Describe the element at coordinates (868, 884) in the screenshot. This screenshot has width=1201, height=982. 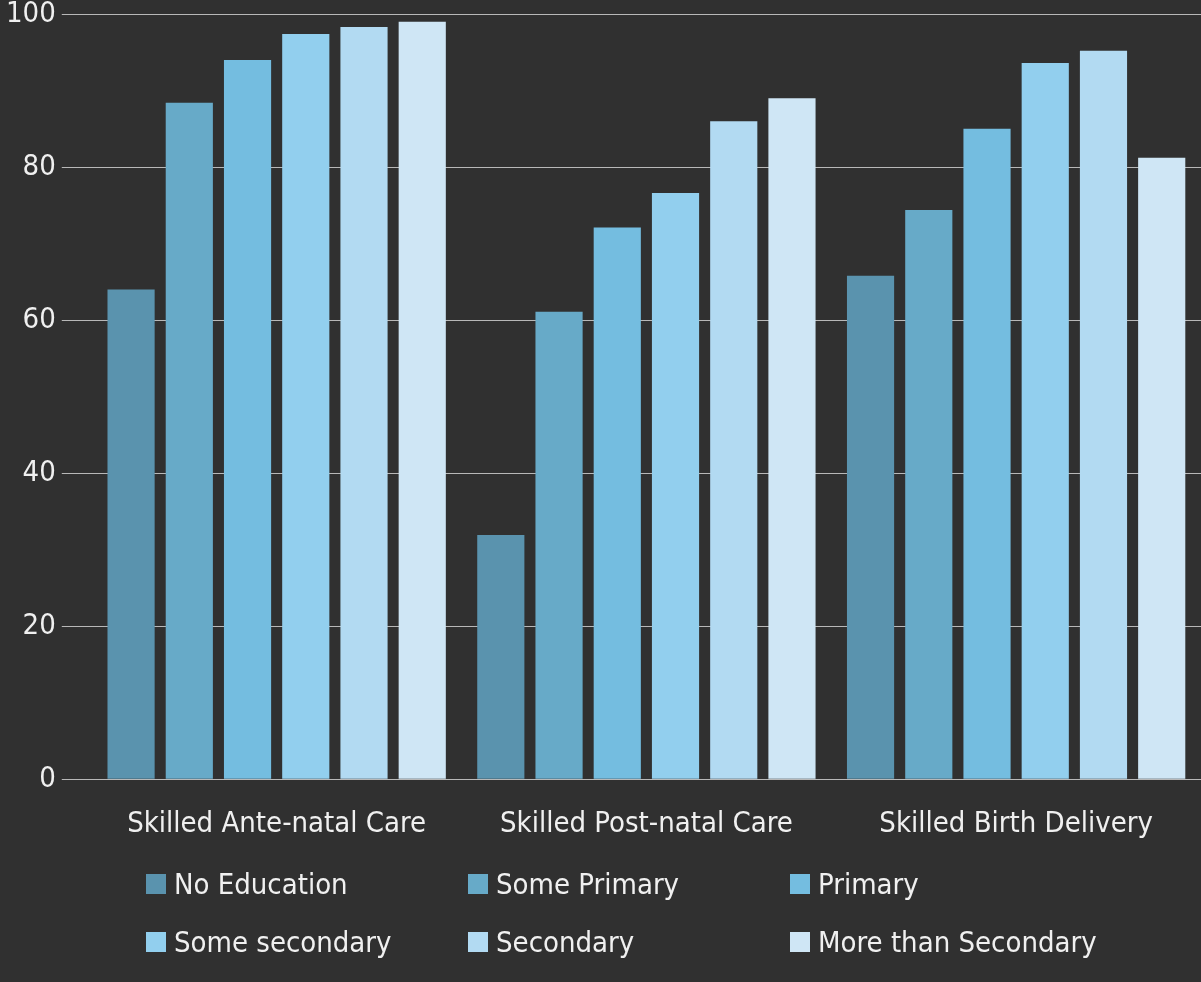
I see `legend-label: Primary` at that location.